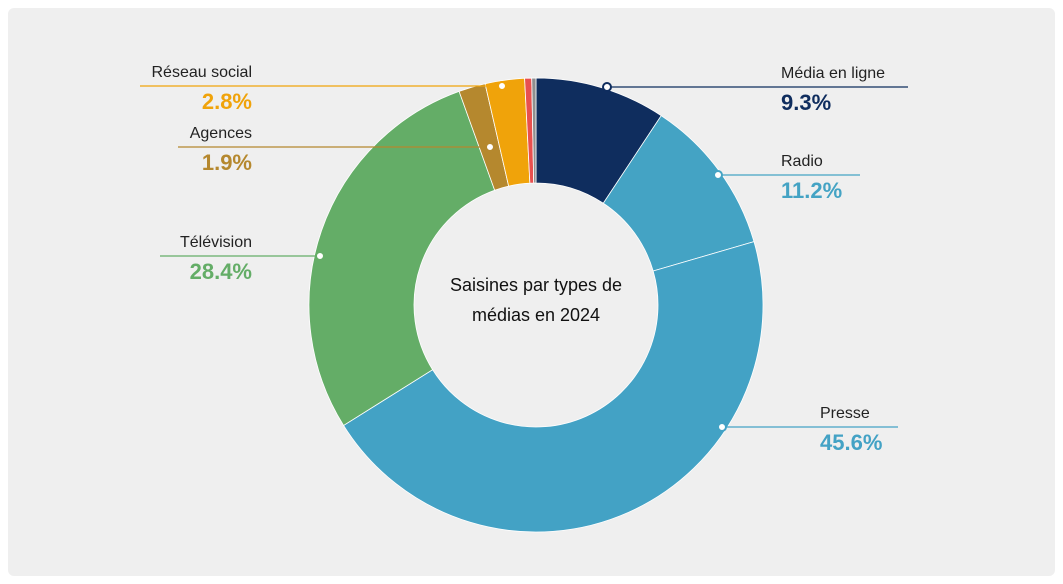 The width and height of the screenshot is (1063, 584). Describe the element at coordinates (833, 73) in the screenshot. I see `slice-label: Média en ligne` at that location.